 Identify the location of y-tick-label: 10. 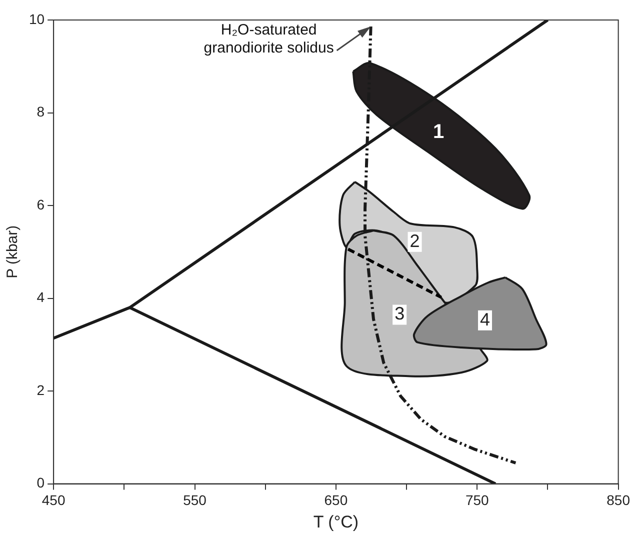
(36, 18).